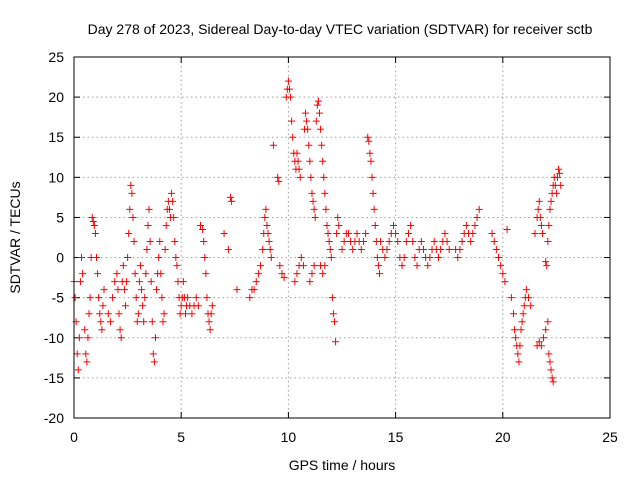  I want to click on x-tick-label: 25, so click(610, 437).